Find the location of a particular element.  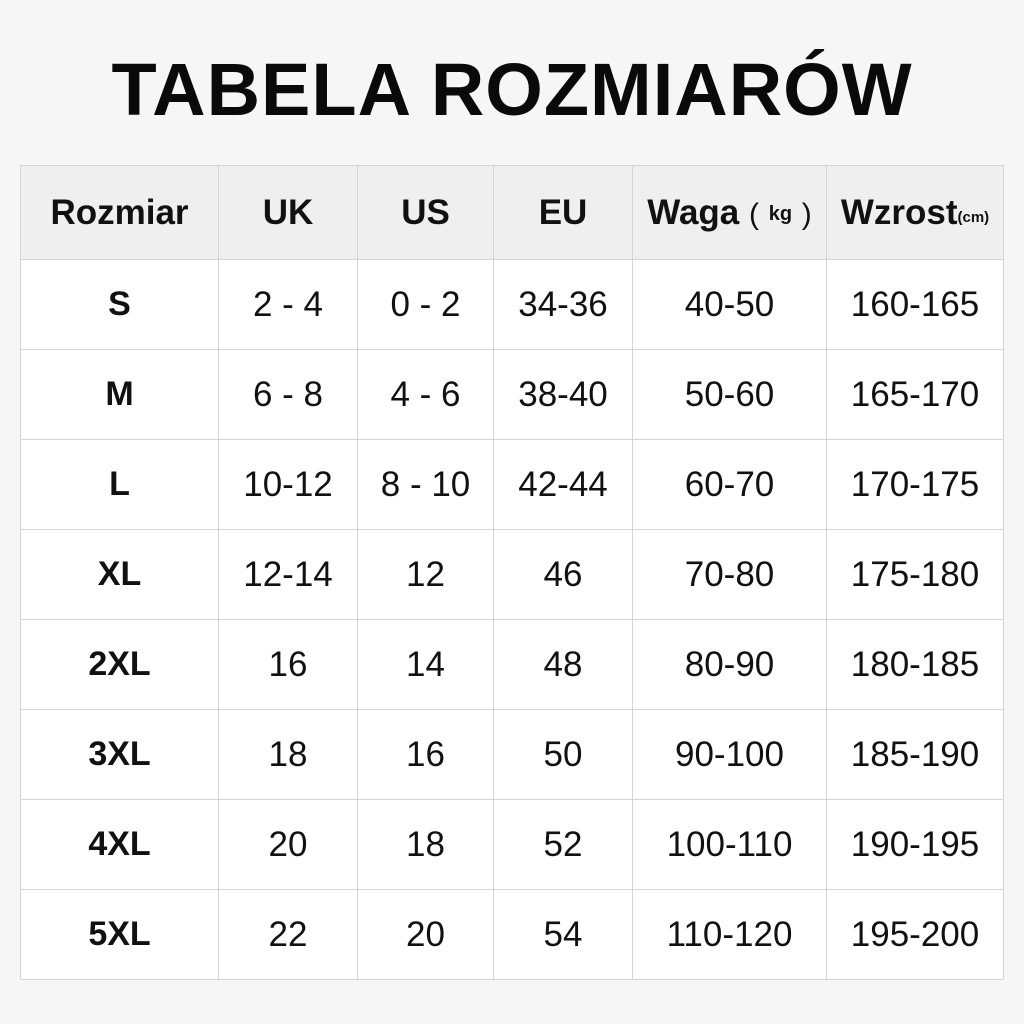

cell-weight: 60-70 is located at coordinates (729, 484).